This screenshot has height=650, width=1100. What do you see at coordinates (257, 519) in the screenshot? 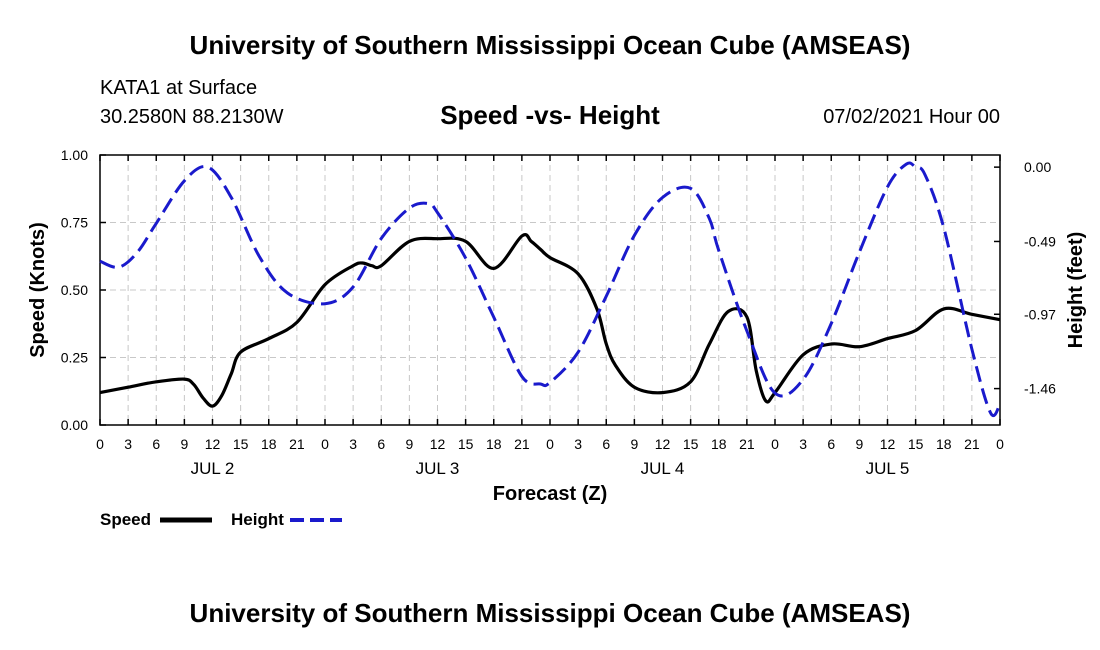
I see `legend-label-height: Height` at bounding box center [257, 519].